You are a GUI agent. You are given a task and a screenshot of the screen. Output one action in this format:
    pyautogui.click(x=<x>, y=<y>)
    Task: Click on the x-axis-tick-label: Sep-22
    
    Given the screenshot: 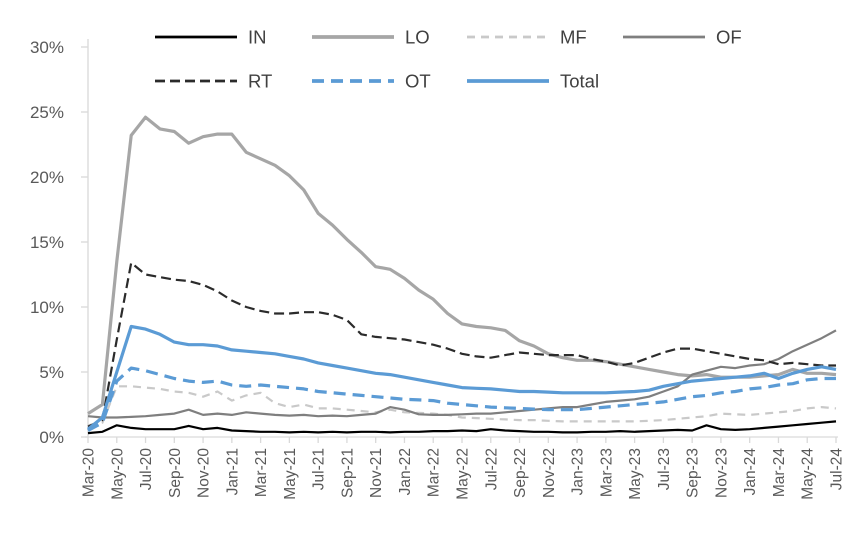 What is the action you would take?
    pyautogui.click(x=520, y=473)
    